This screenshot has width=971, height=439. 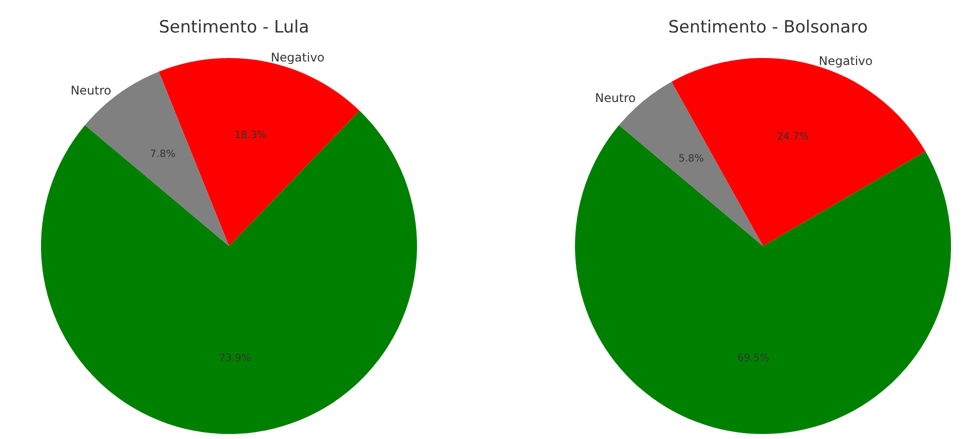 What do you see at coordinates (234, 28) in the screenshot?
I see `chart-title: Sentimento - Lula` at bounding box center [234, 28].